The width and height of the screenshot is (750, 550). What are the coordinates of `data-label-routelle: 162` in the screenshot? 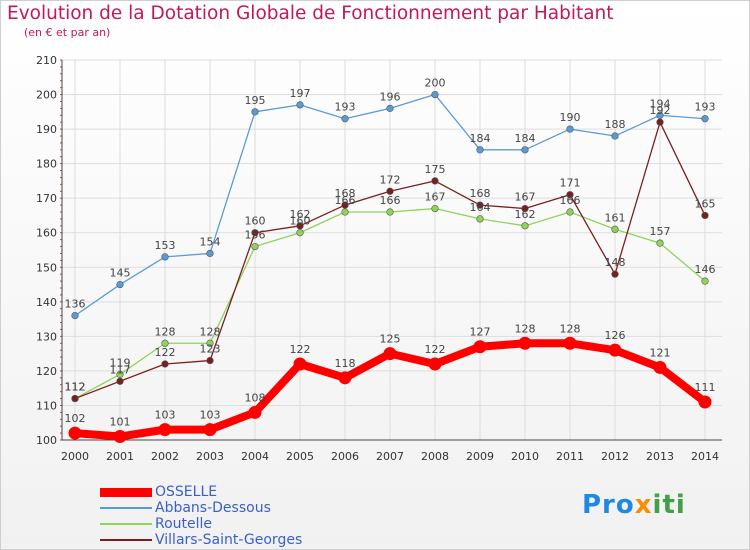 It's located at (525, 214).